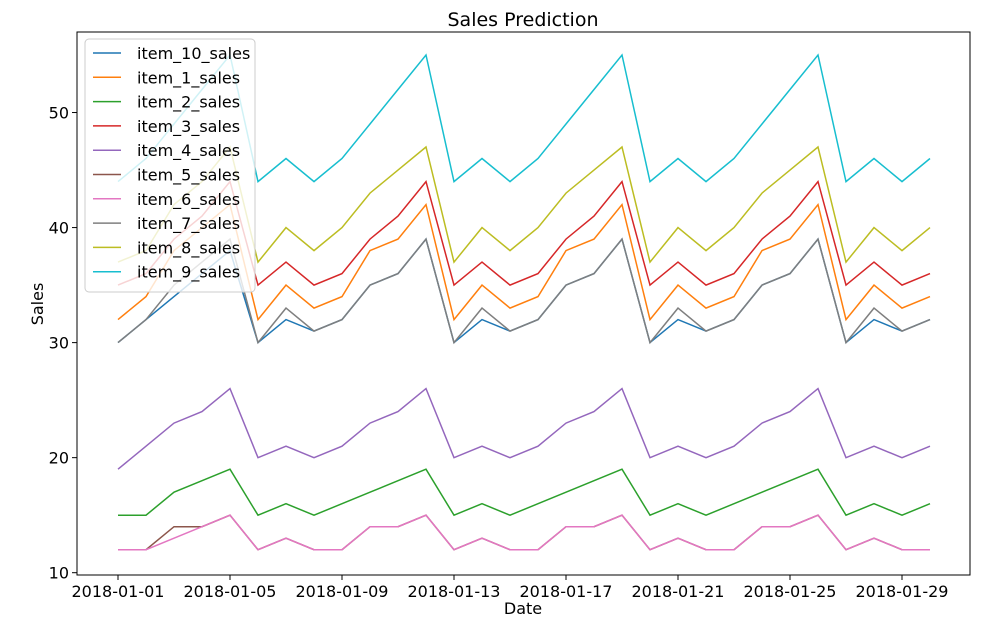 The image size is (1000, 640). I want to click on series-line-item_2_sales, so click(524, 492).